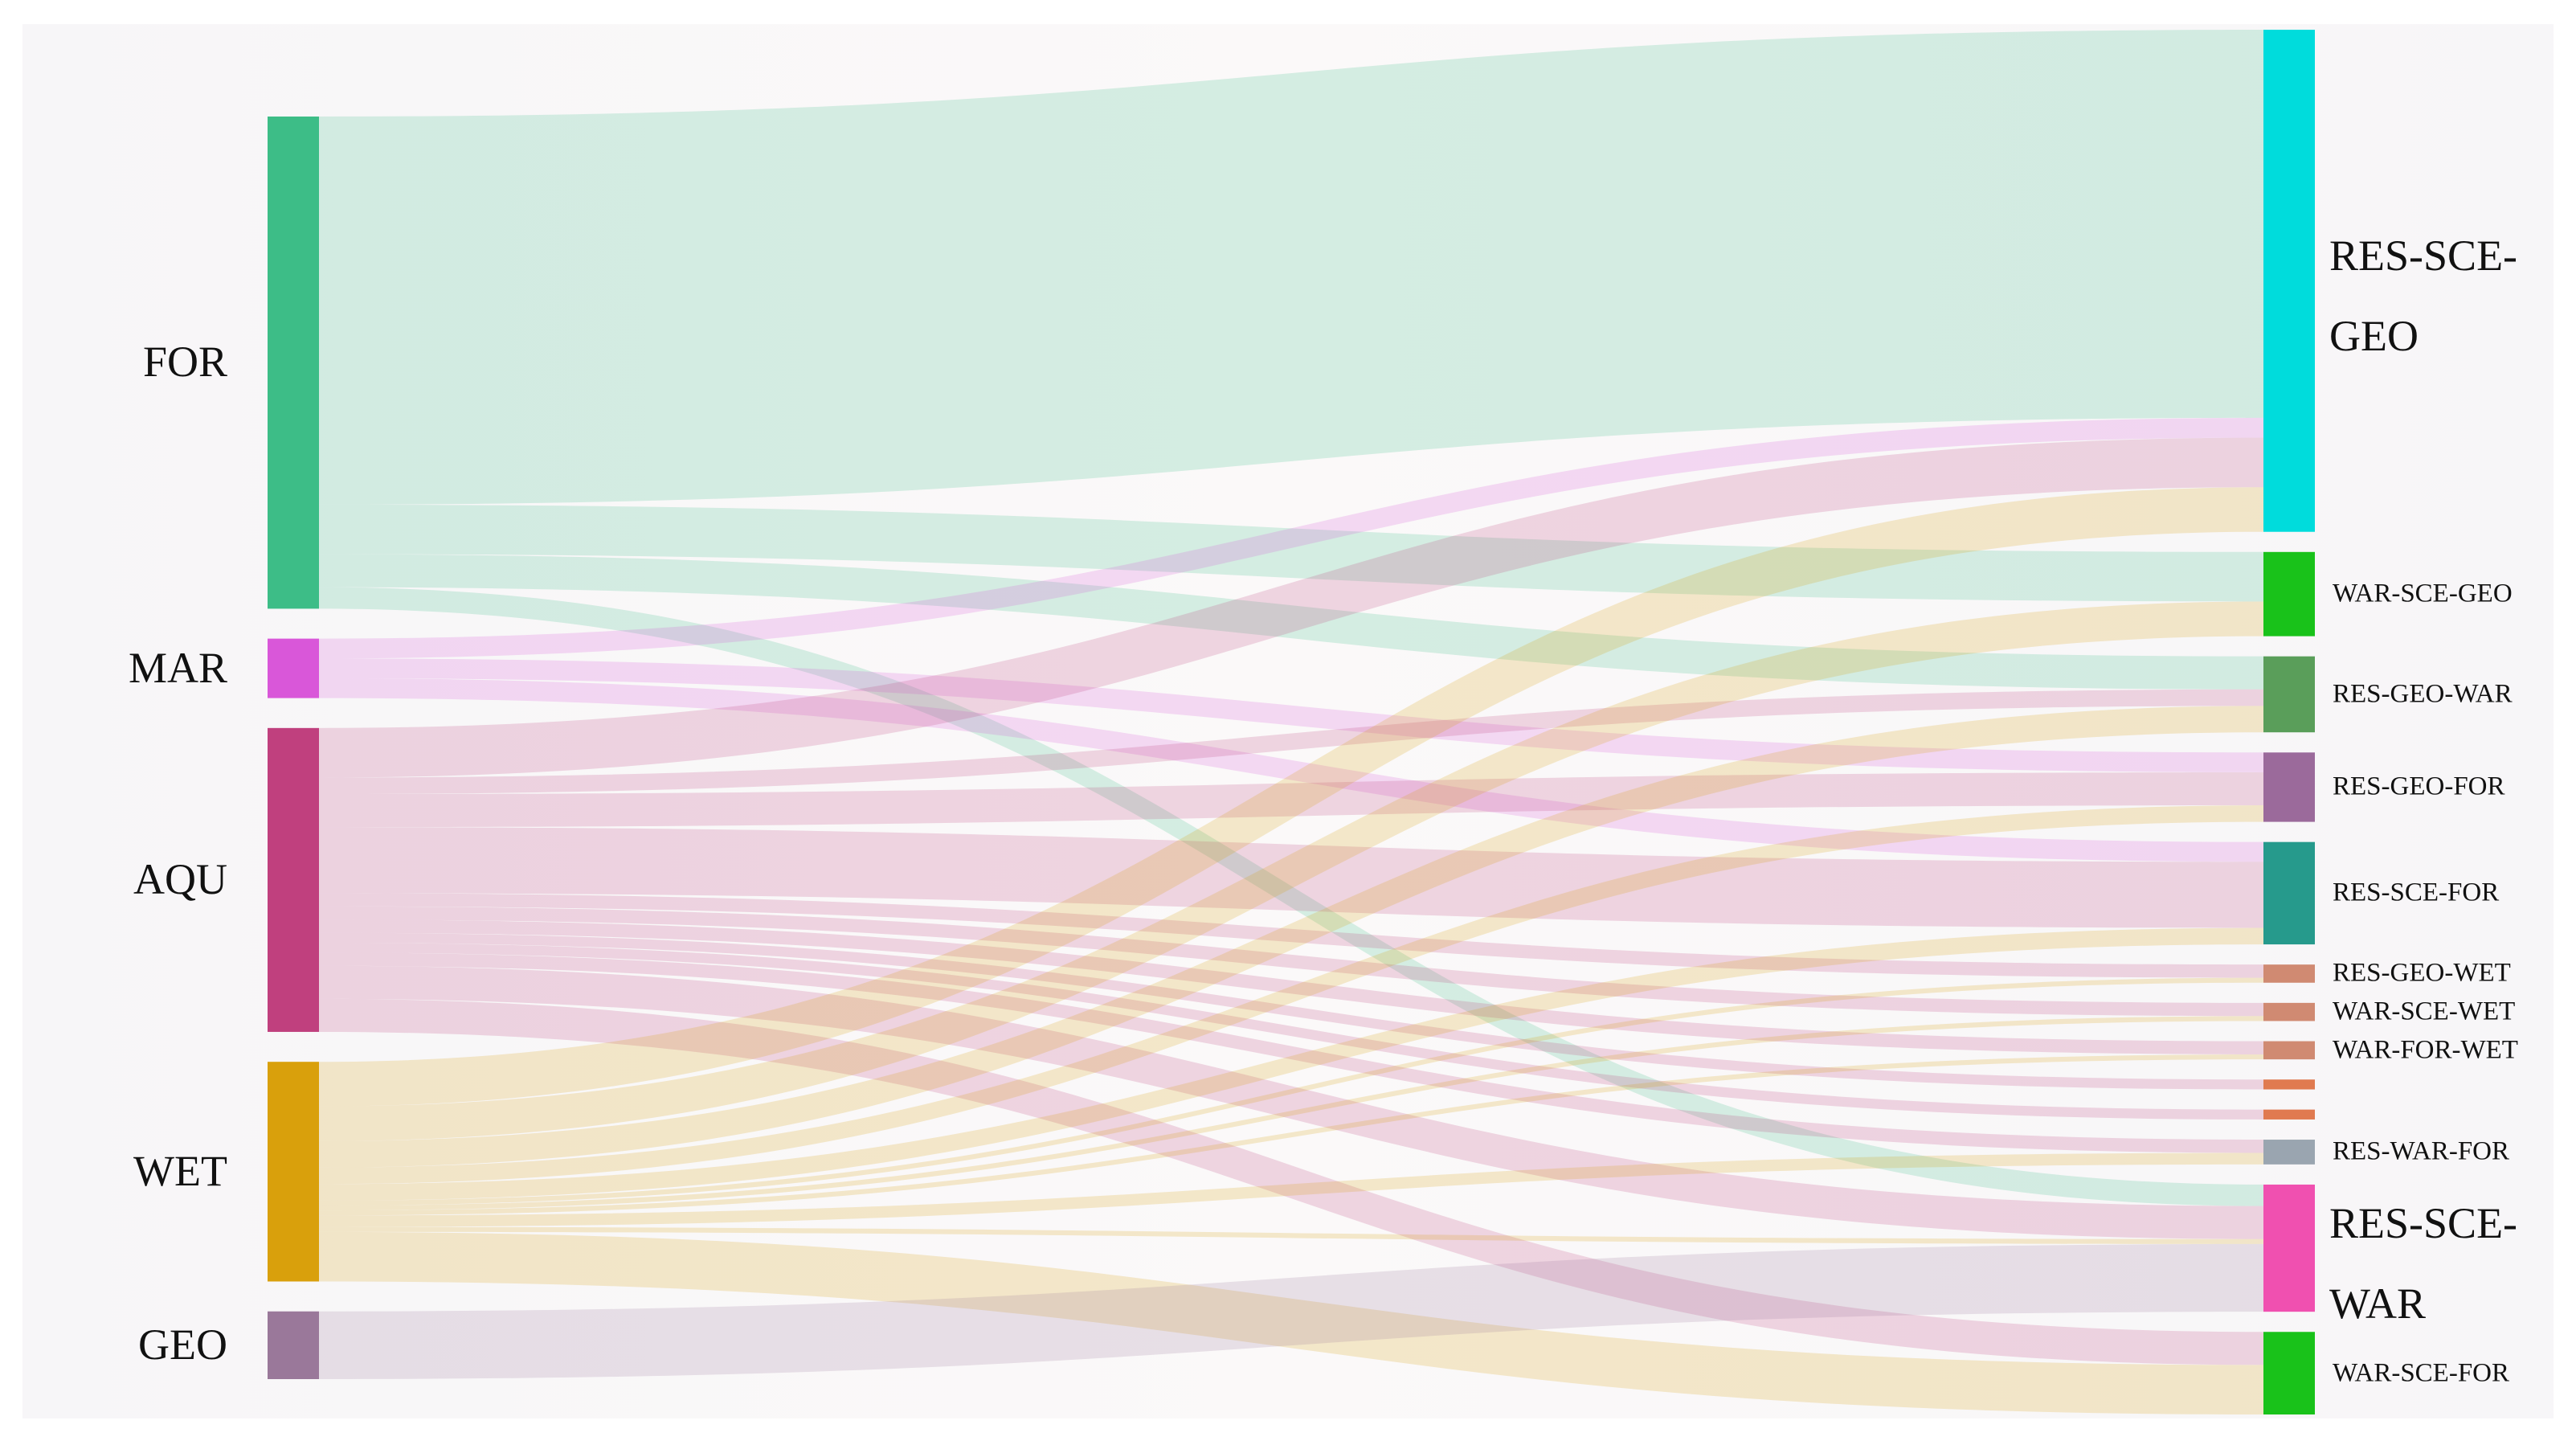 The width and height of the screenshot is (2576, 1441). Describe the element at coordinates (2424, 1011) in the screenshot. I see `target-label: WAR-SCE-WET` at that location.